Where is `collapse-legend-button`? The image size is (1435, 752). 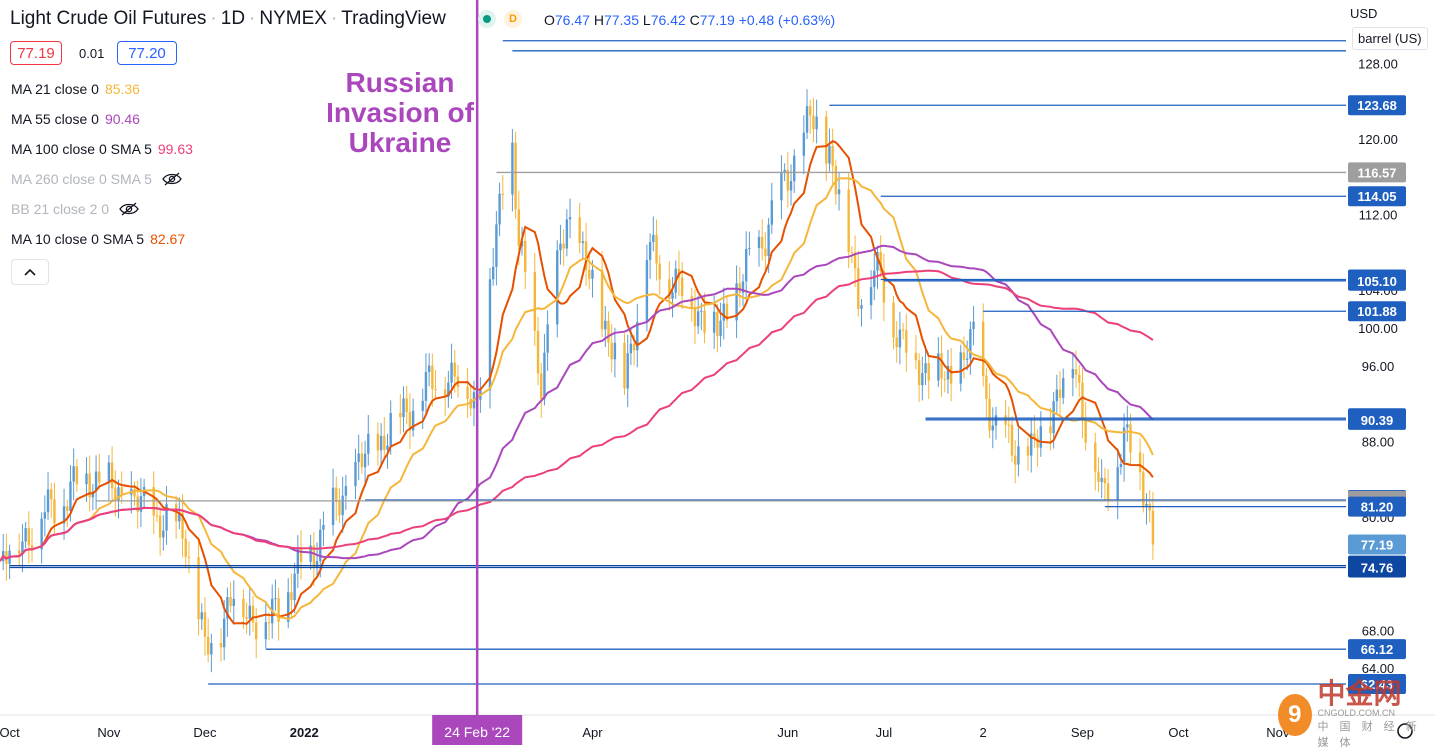
collapse-legend-button is located at coordinates (30, 272).